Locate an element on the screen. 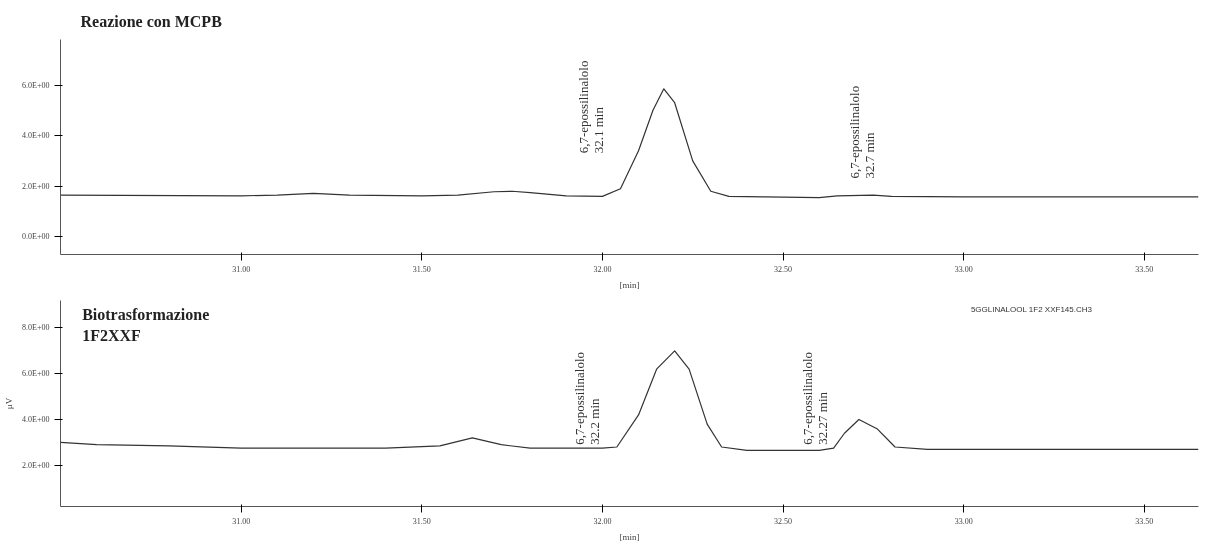 This screenshot has height=547, width=1214. chart-title: Reazione con MCPB is located at coordinates (151, 21).